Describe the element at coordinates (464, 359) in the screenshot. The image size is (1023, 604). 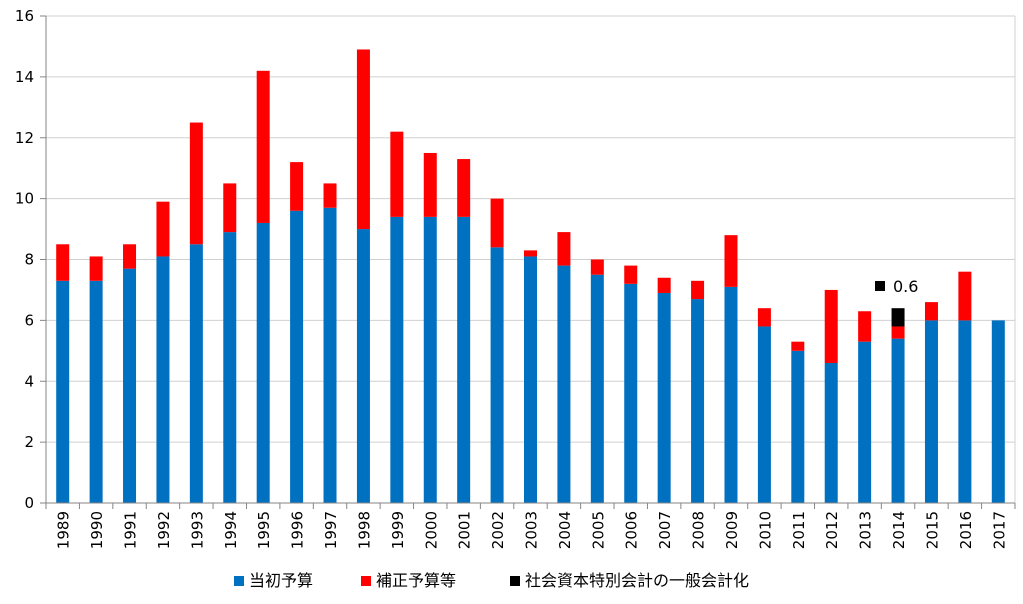
I see `bar-segment-0-2001` at that location.